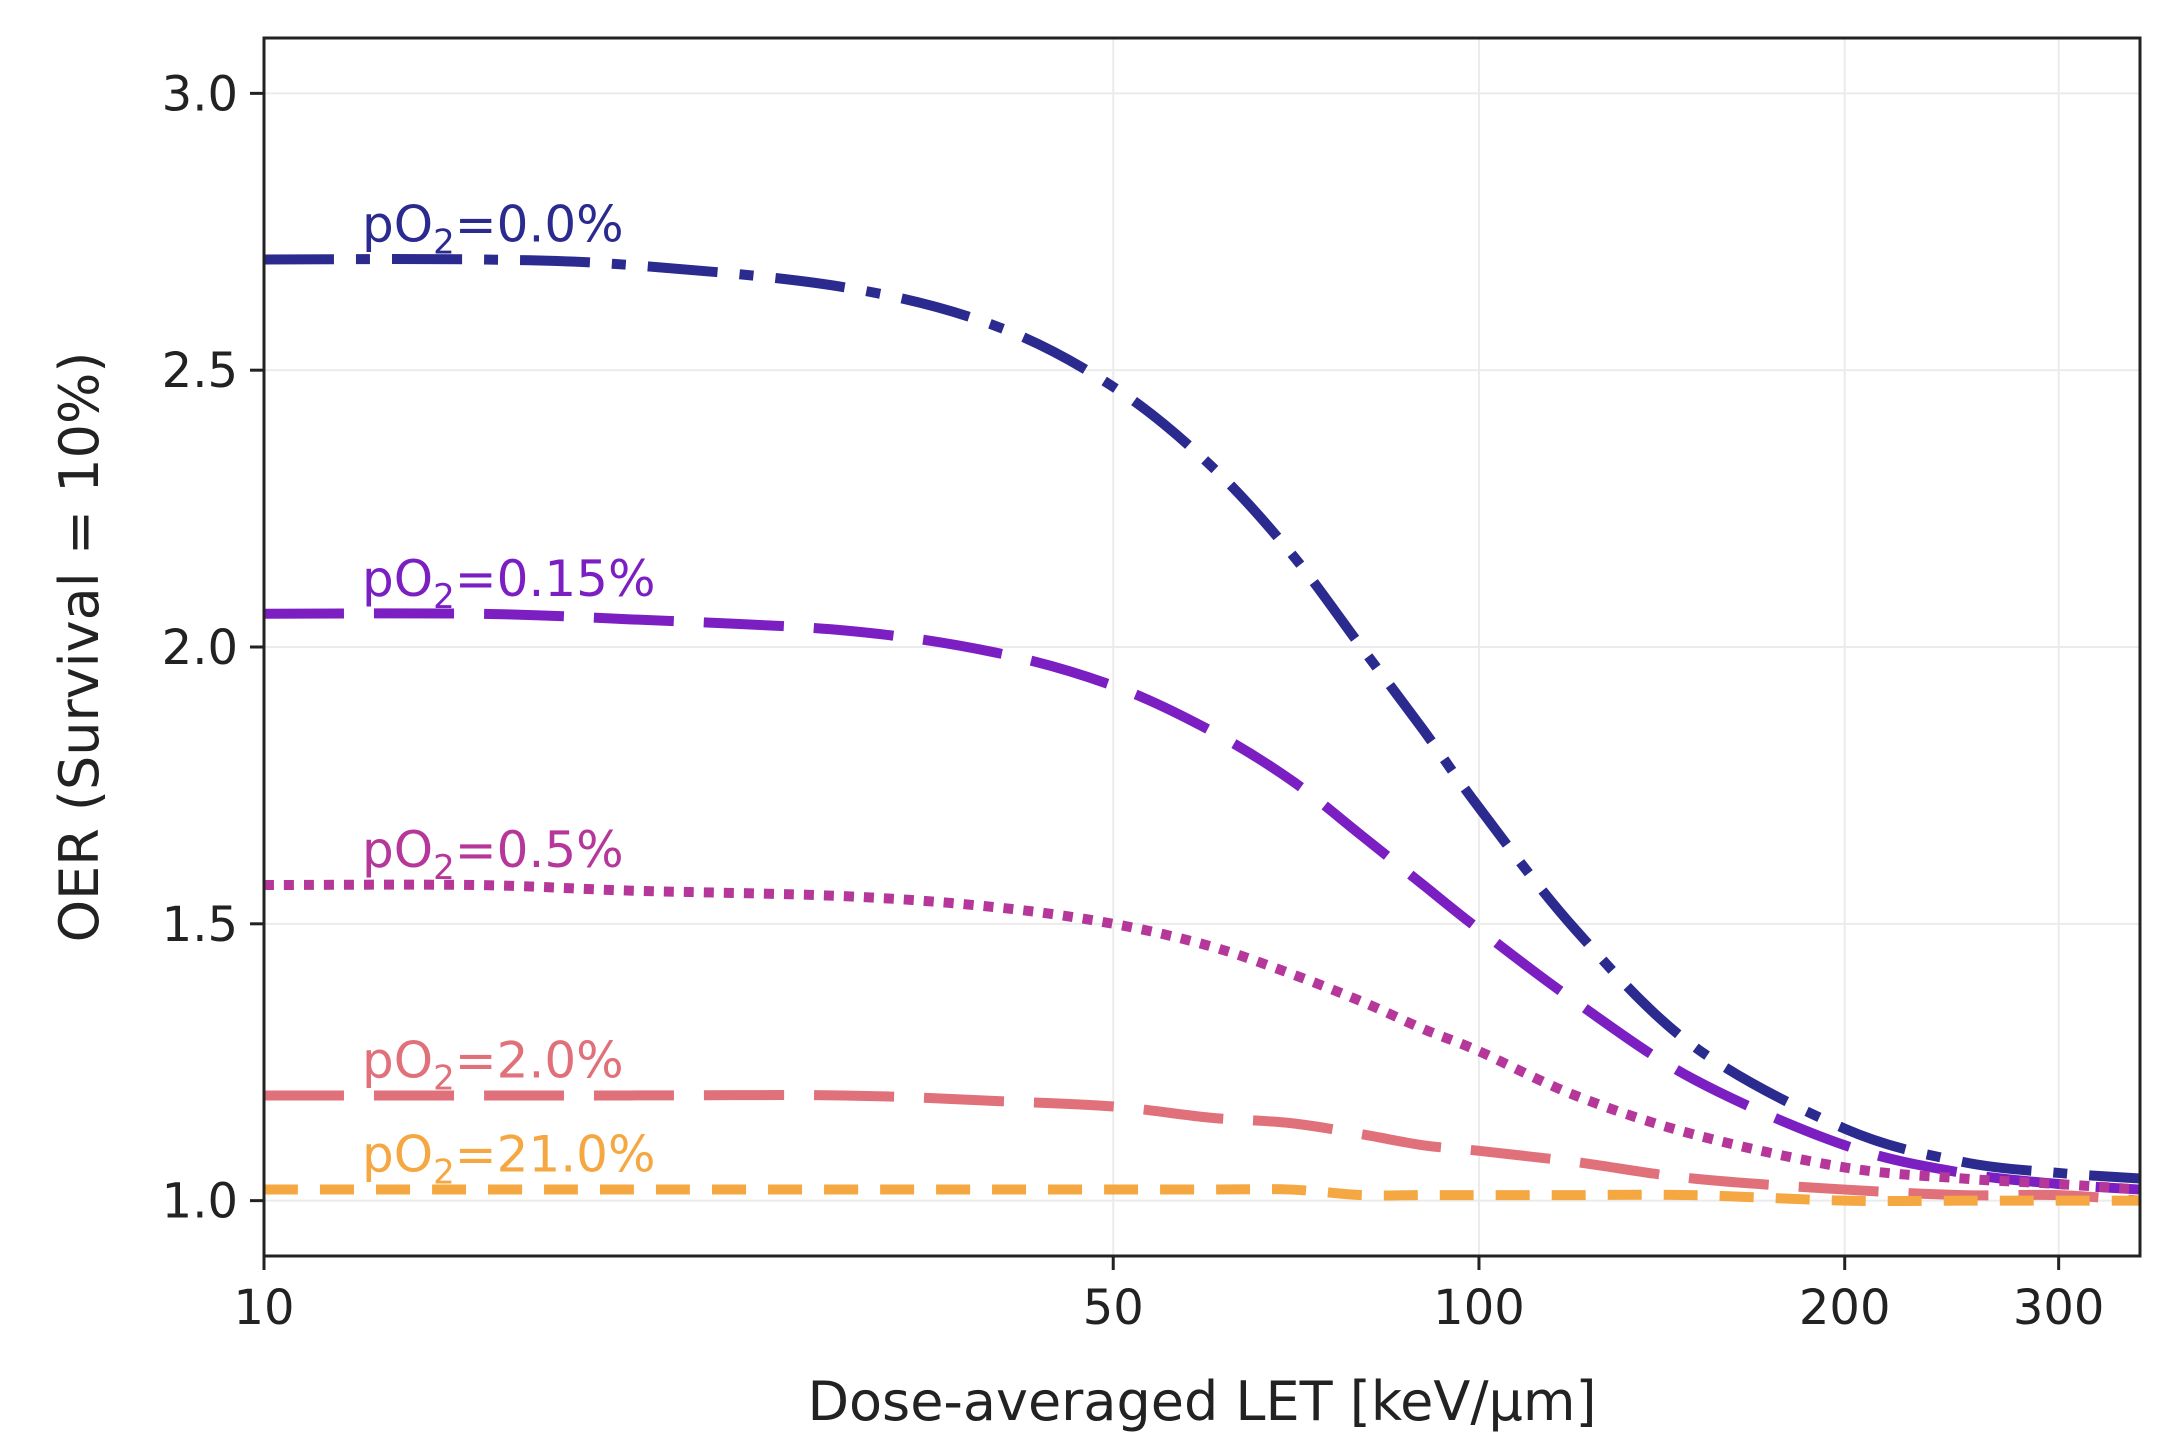 The image size is (2160, 1444). What do you see at coordinates (508, 583) in the screenshot?
I see `series-label-2: pO2=0.15%` at bounding box center [508, 583].